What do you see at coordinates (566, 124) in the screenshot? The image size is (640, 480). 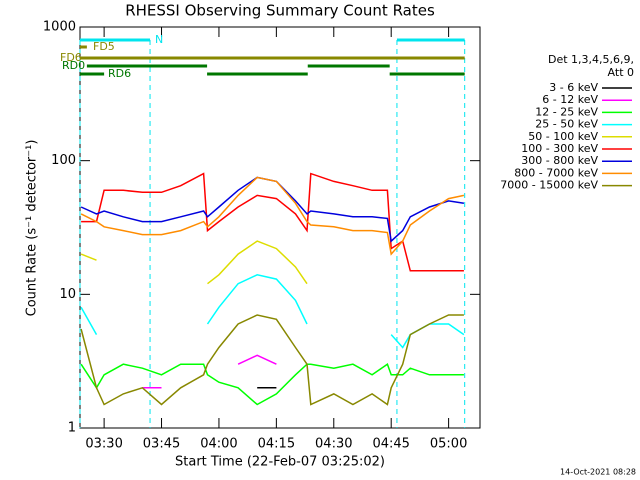 I see `legend-label: 25 - 50 keV` at bounding box center [566, 124].